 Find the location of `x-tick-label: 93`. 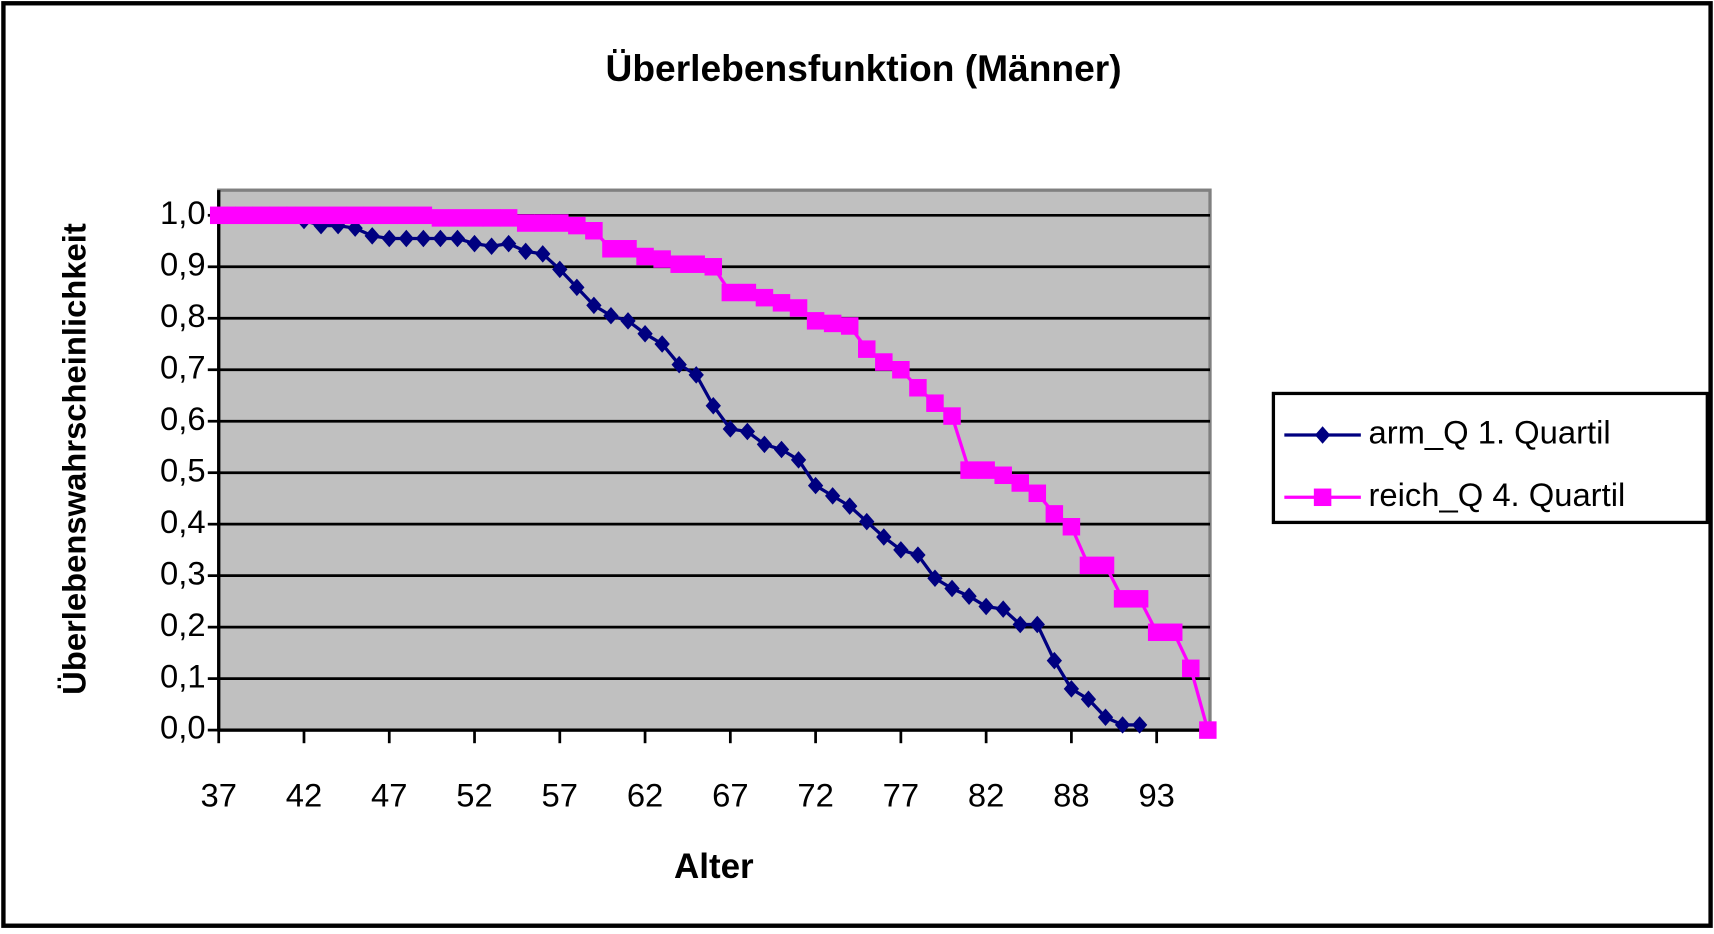

x-tick-label: 93 is located at coordinates (1156, 795).